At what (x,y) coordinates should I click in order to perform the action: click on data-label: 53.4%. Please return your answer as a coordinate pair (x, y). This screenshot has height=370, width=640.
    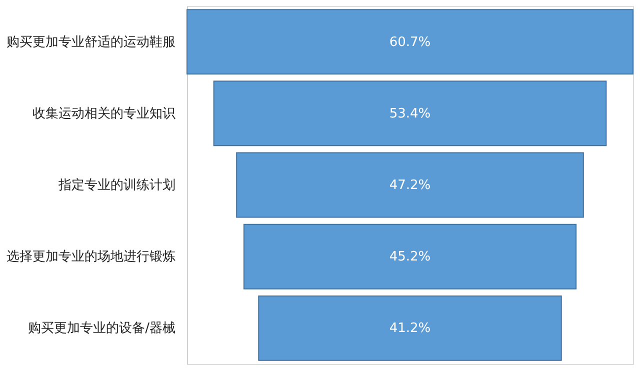
    Looking at the image, I should click on (410, 114).